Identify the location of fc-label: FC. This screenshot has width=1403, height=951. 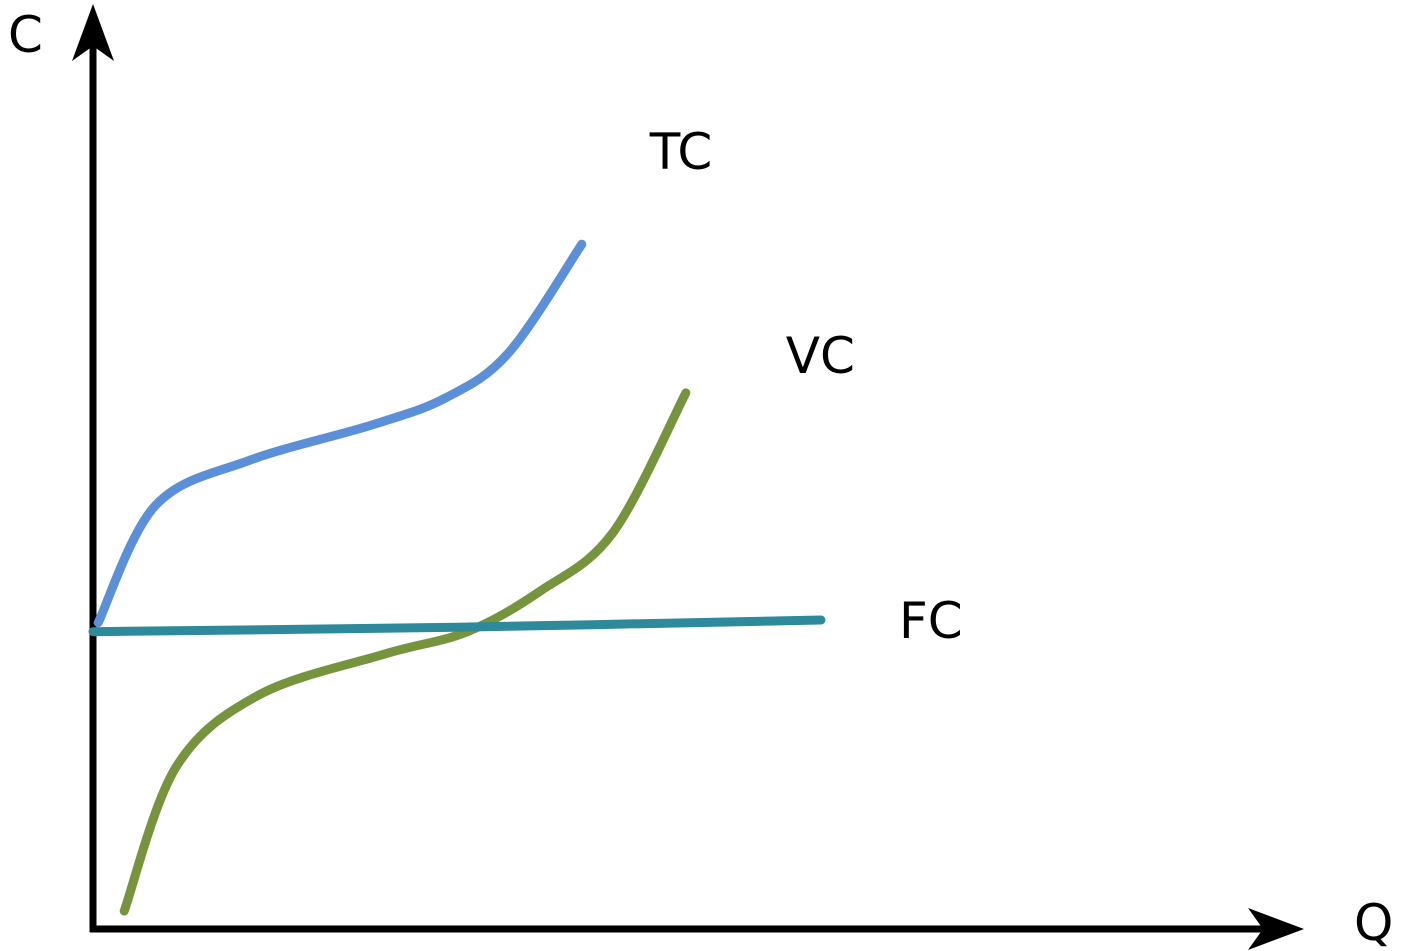
(931, 621).